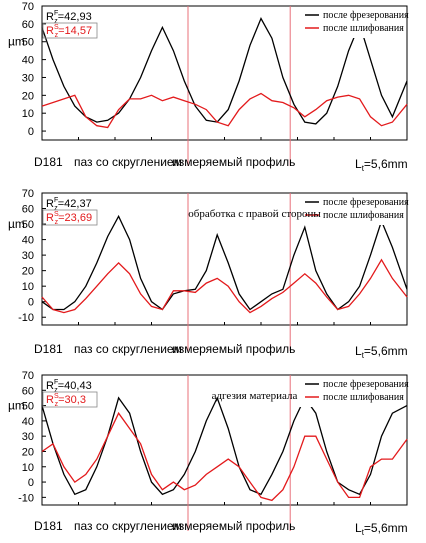 Image resolution: width=426 pixels, height=543 pixels. I want to click on rz-value-label: RF z=42,37, so click(69, 204).